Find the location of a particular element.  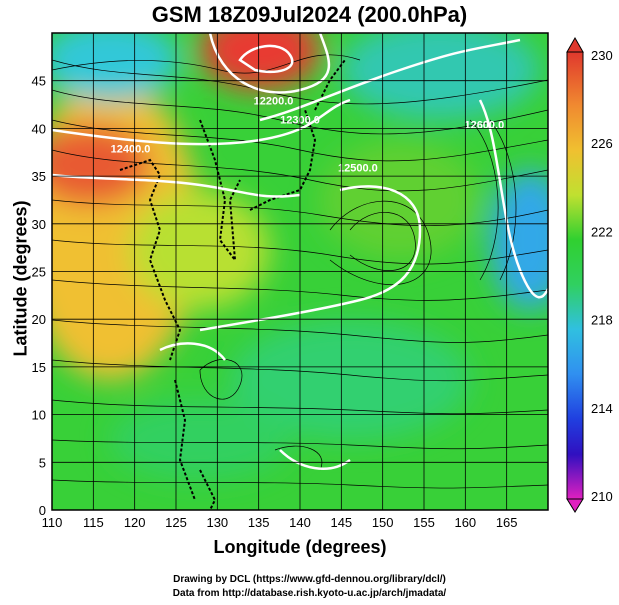

contour-label: 12500.0 is located at coordinates (358, 168).